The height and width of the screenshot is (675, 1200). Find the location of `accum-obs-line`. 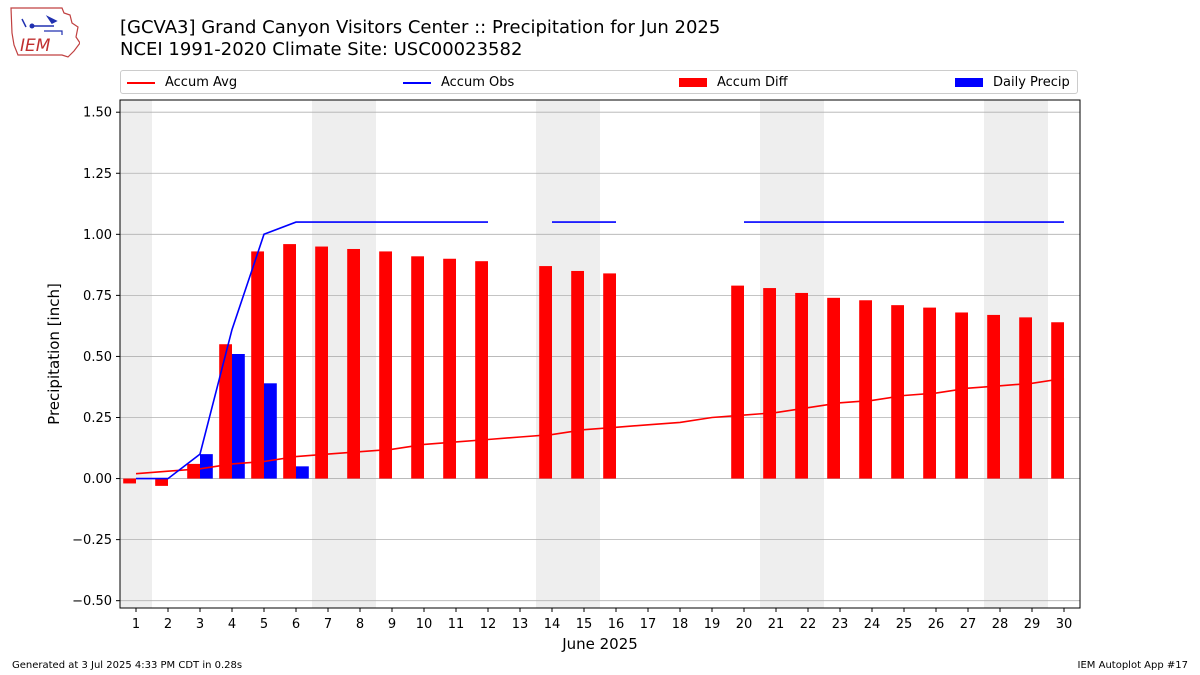

accum-obs-line is located at coordinates (312, 350).